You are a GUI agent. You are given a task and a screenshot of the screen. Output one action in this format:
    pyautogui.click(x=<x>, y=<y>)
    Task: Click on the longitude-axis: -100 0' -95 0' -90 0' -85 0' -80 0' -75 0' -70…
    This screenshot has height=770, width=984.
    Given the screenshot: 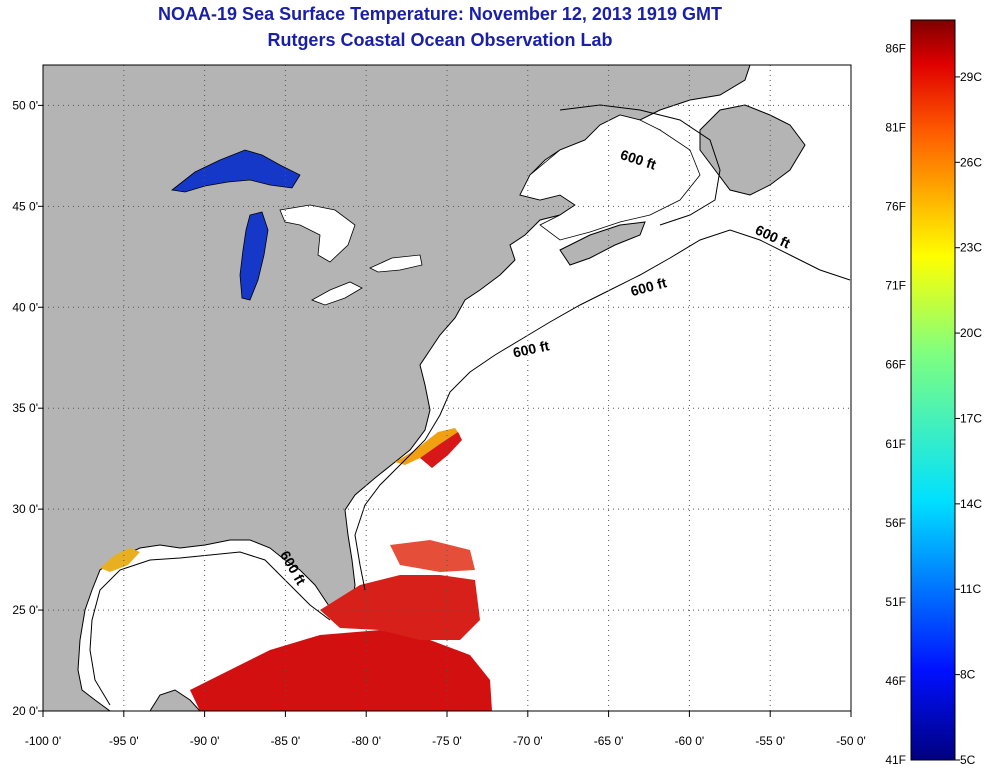 What is the action you would take?
    pyautogui.click(x=445, y=729)
    